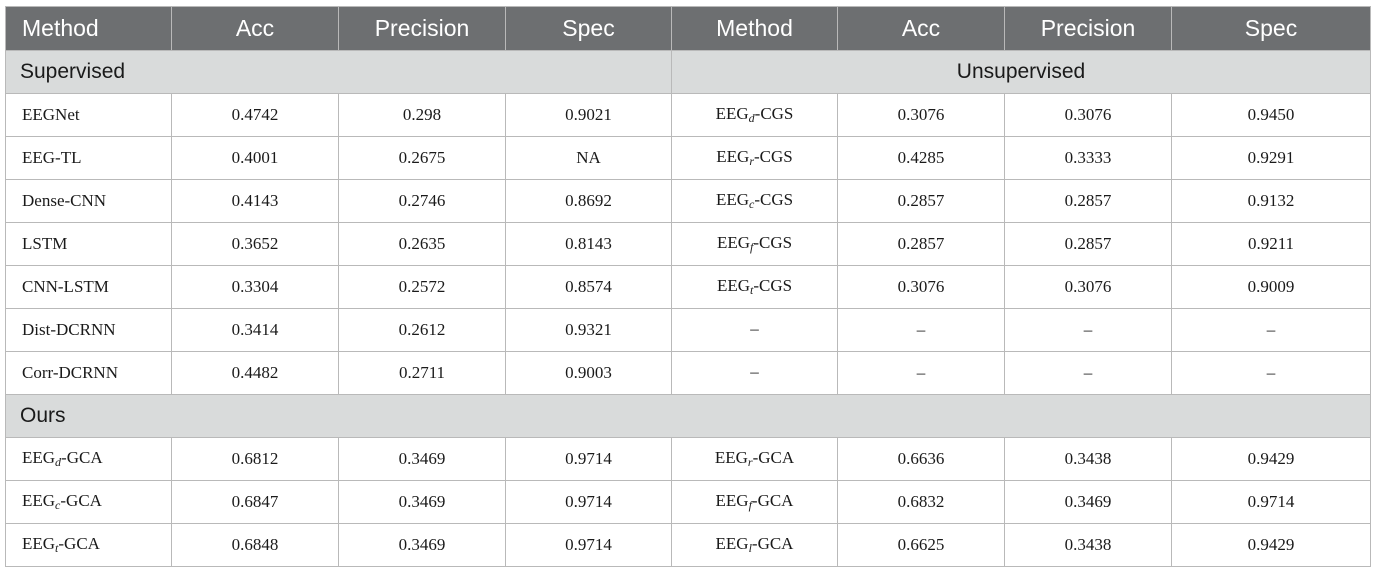  What do you see at coordinates (88, 459) in the screenshot?
I see `method-cell: EEGd-GCA` at bounding box center [88, 459].